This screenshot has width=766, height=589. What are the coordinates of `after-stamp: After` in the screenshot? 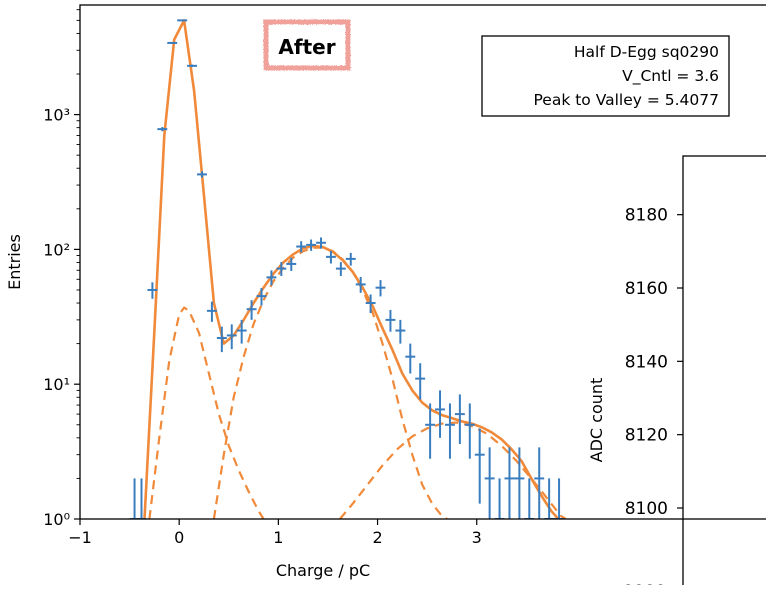 It's located at (307, 45).